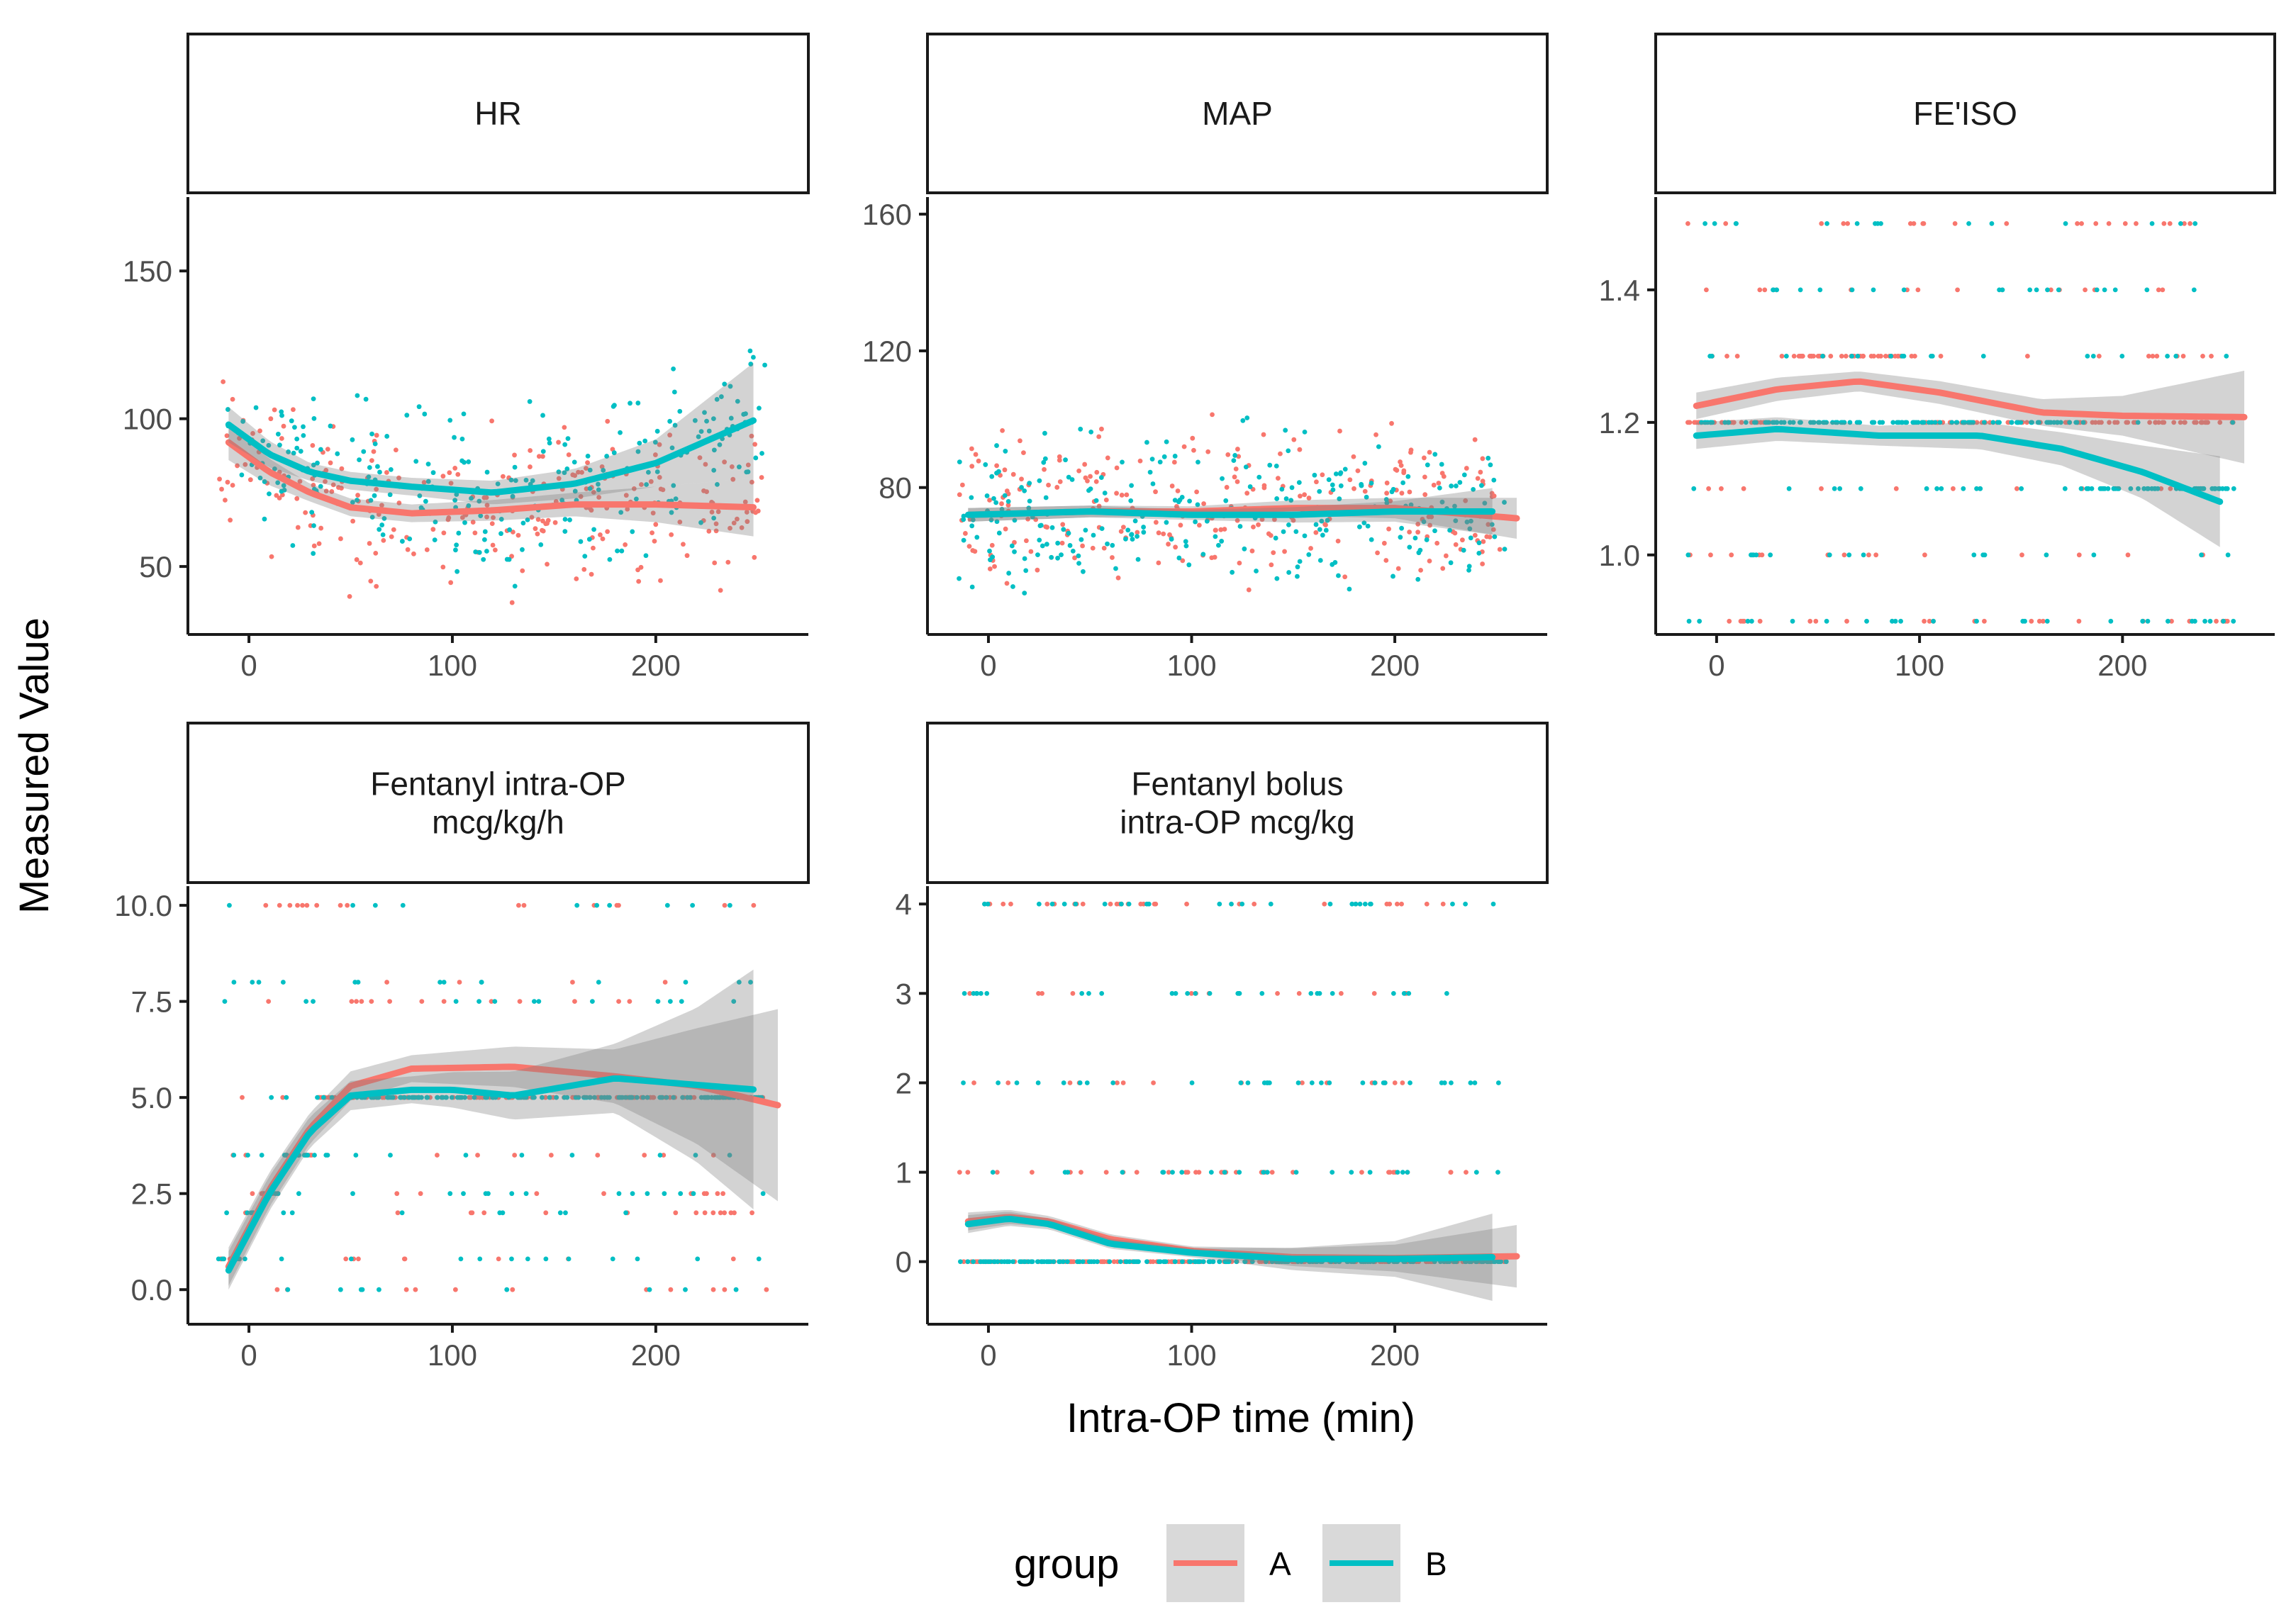  What do you see at coordinates (1436, 1564) in the screenshot?
I see `legend-label-b: B` at bounding box center [1436, 1564].